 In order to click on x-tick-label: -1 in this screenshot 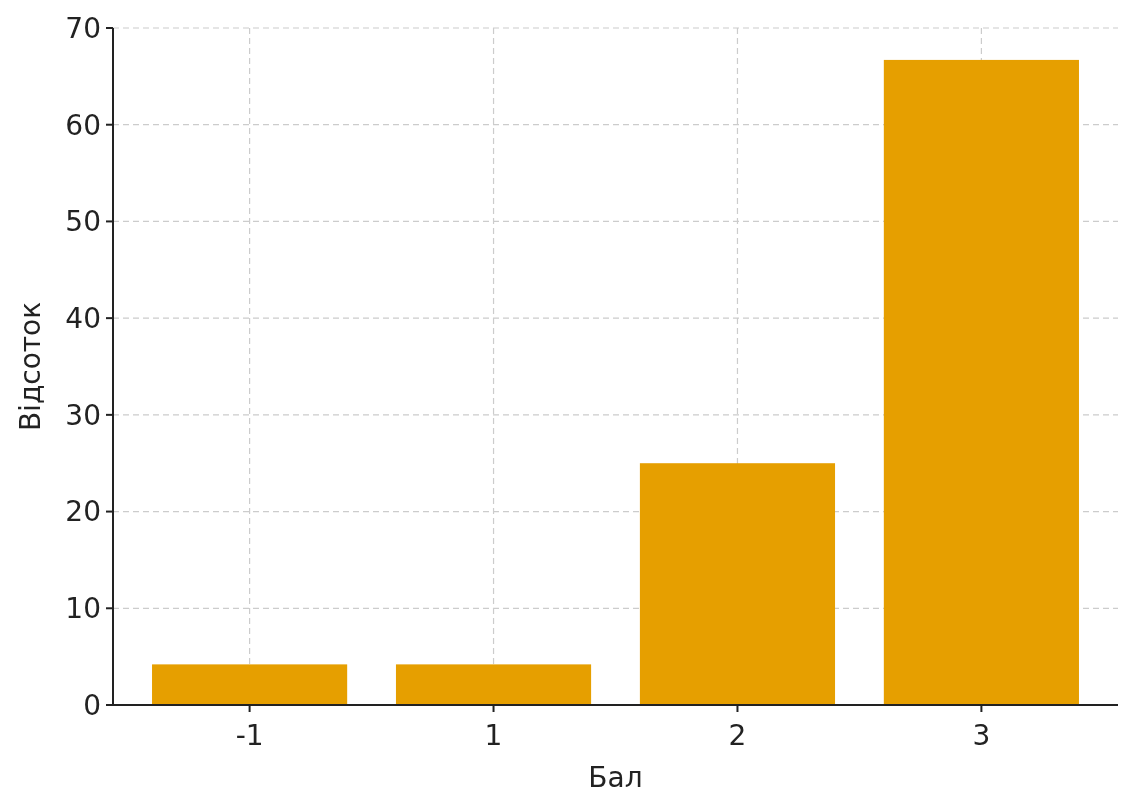, I will do `click(249, 735)`.